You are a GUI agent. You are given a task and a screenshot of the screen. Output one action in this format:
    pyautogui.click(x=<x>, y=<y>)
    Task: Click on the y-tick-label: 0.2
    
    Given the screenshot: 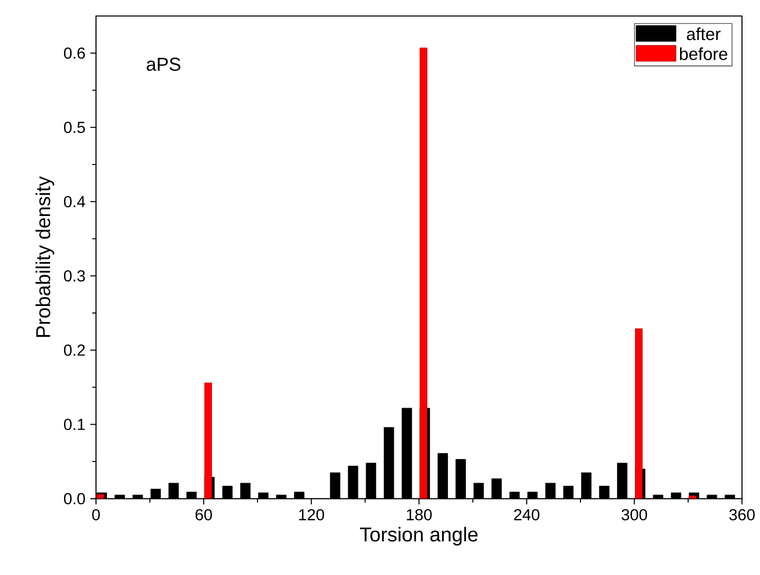 What is the action you would take?
    pyautogui.click(x=74, y=350)
    